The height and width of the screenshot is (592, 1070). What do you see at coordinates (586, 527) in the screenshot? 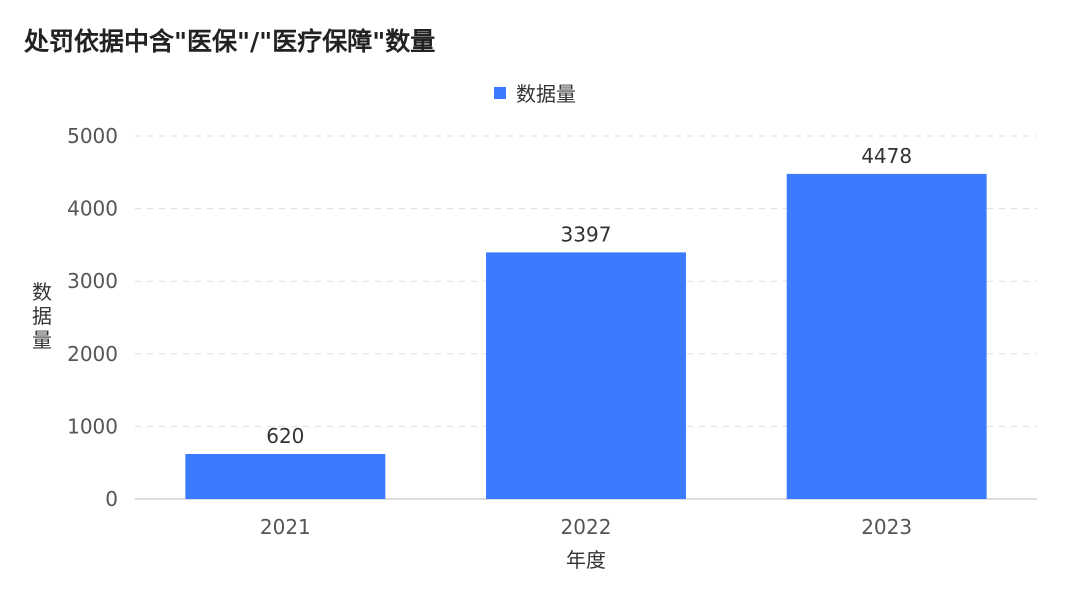
I see `x-tick-label: 2022` at bounding box center [586, 527].